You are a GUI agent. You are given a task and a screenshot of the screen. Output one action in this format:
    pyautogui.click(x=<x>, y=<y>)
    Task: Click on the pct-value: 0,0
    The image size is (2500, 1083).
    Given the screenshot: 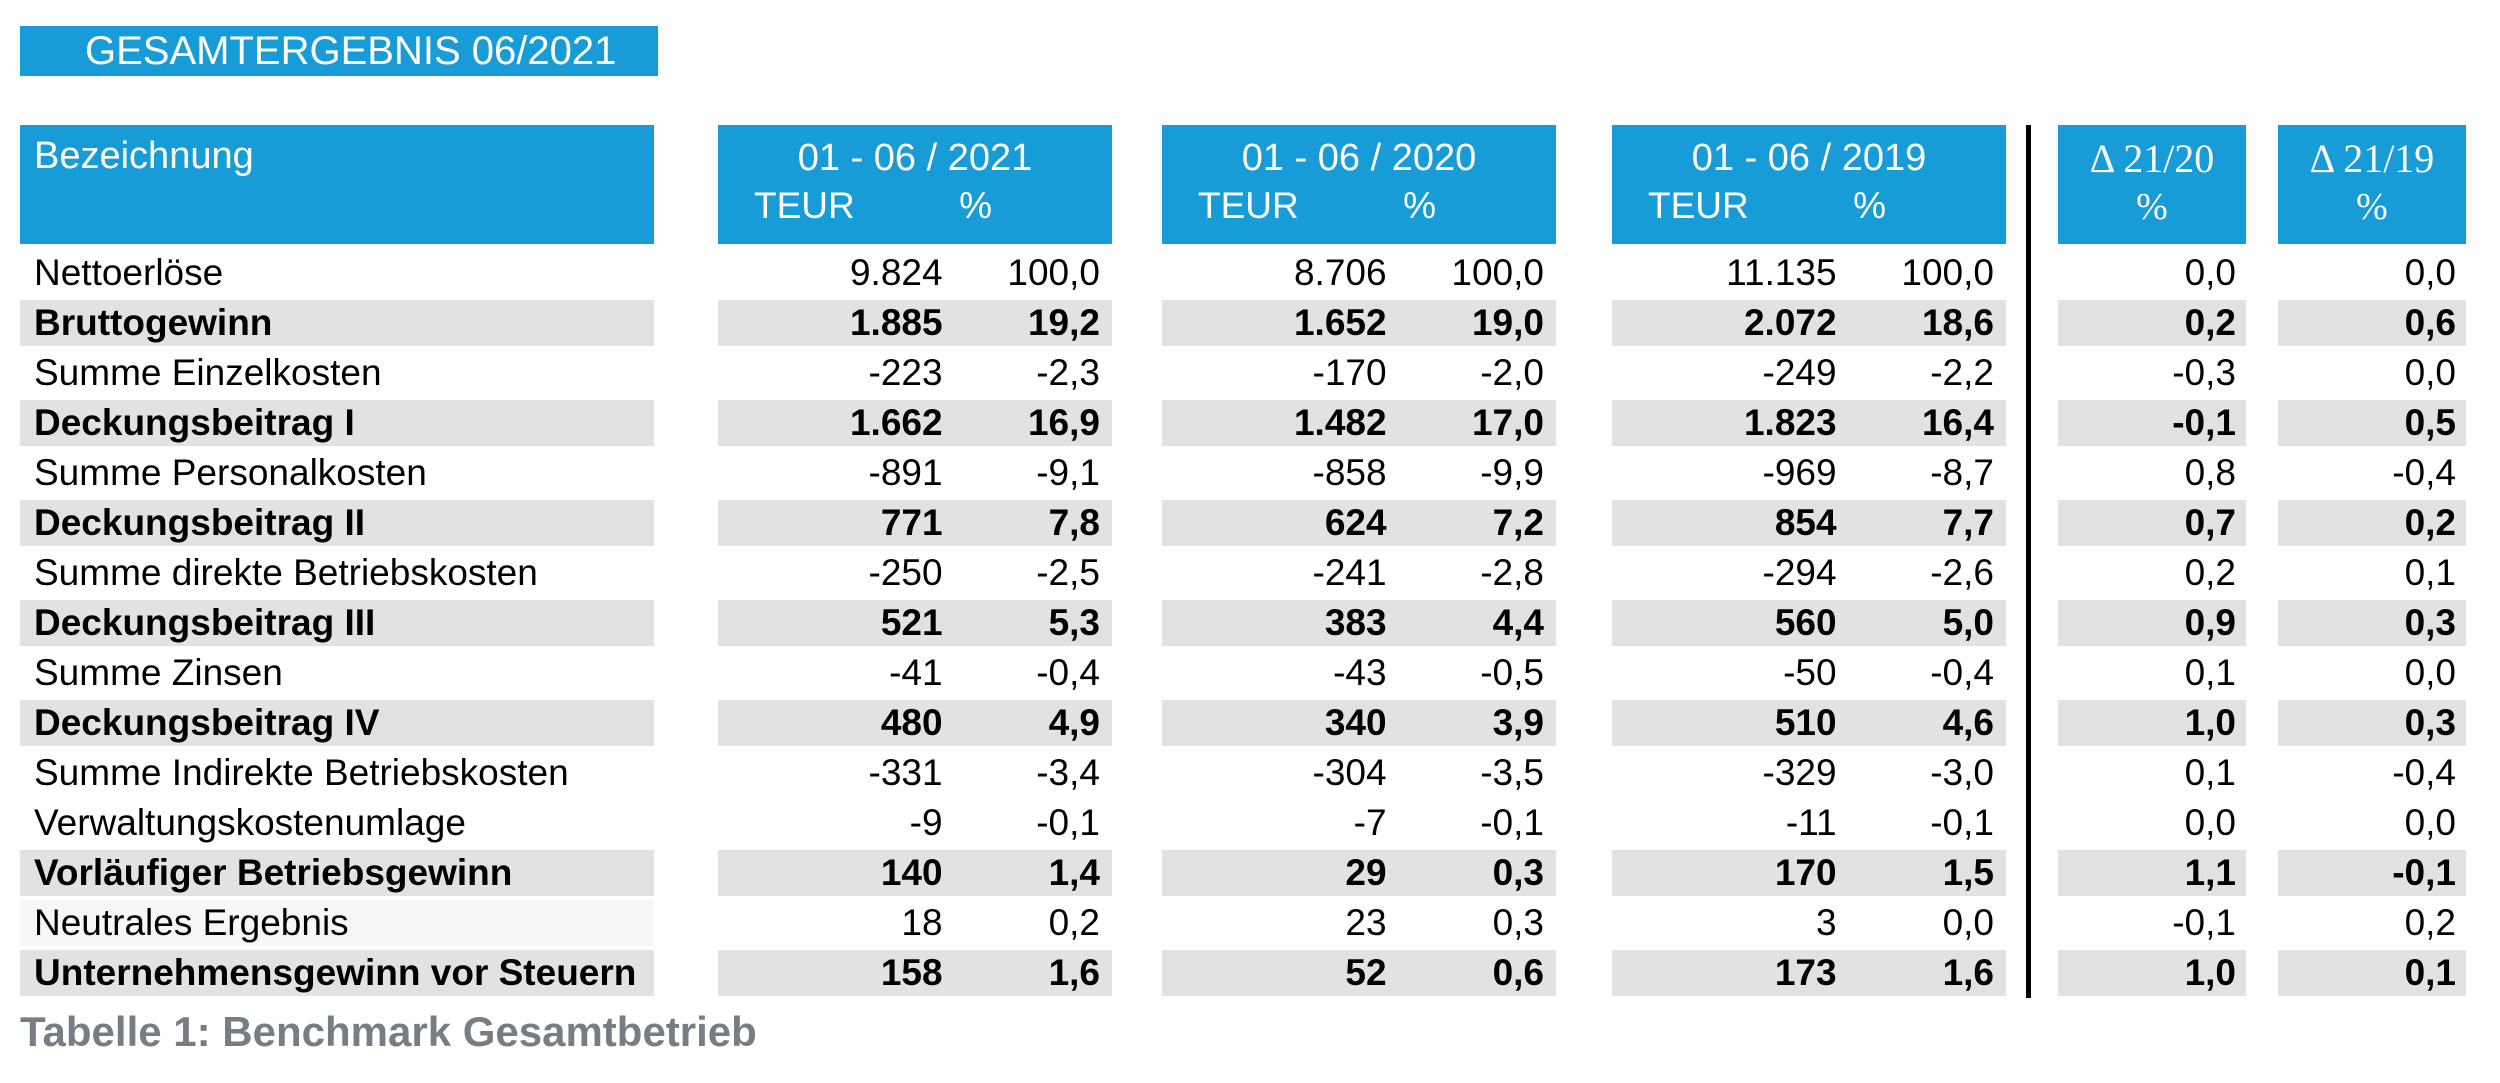 What is the action you would take?
    pyautogui.click(x=1968, y=922)
    